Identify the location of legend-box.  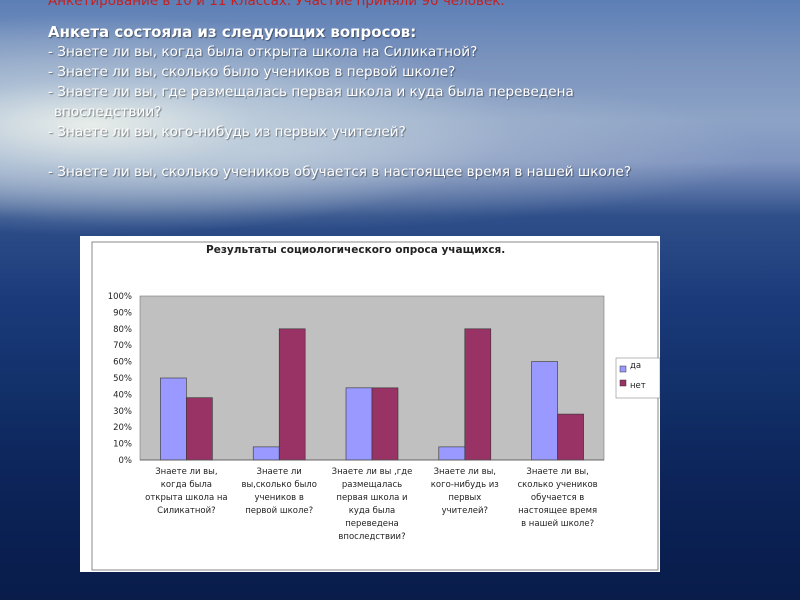
(637, 378).